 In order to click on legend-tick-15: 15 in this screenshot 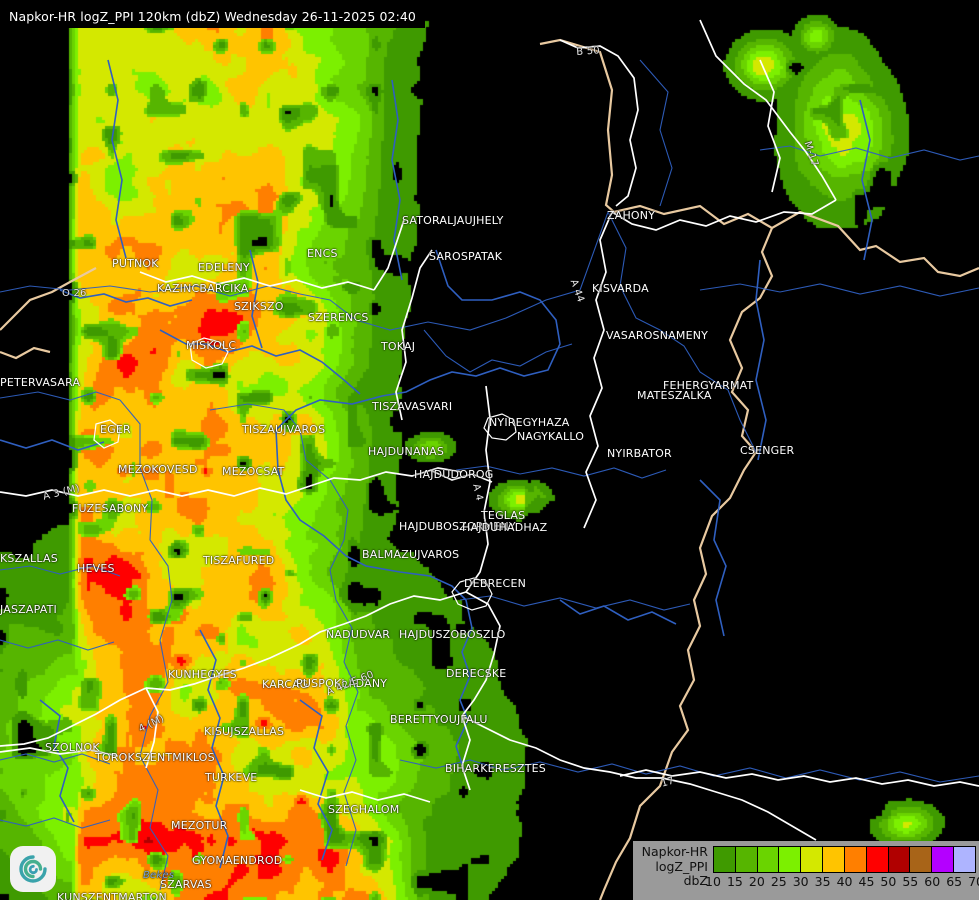, I will do `click(734, 881)`.